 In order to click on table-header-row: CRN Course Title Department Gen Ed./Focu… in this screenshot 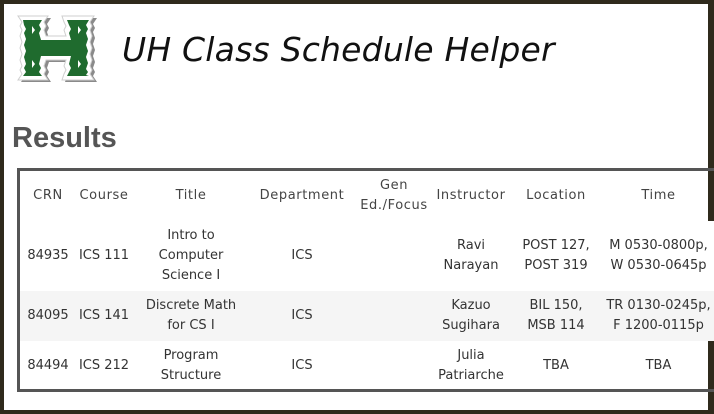, I will do `click(367, 196)`.